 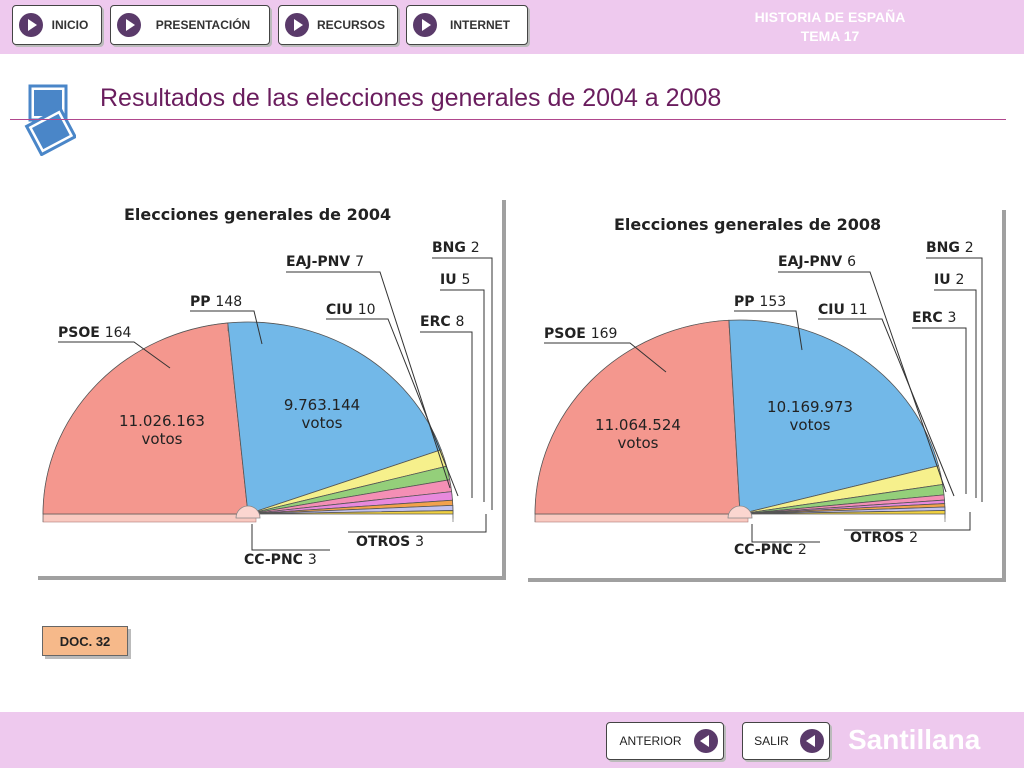 I want to click on party-label: ERC 3, so click(x=934, y=318).